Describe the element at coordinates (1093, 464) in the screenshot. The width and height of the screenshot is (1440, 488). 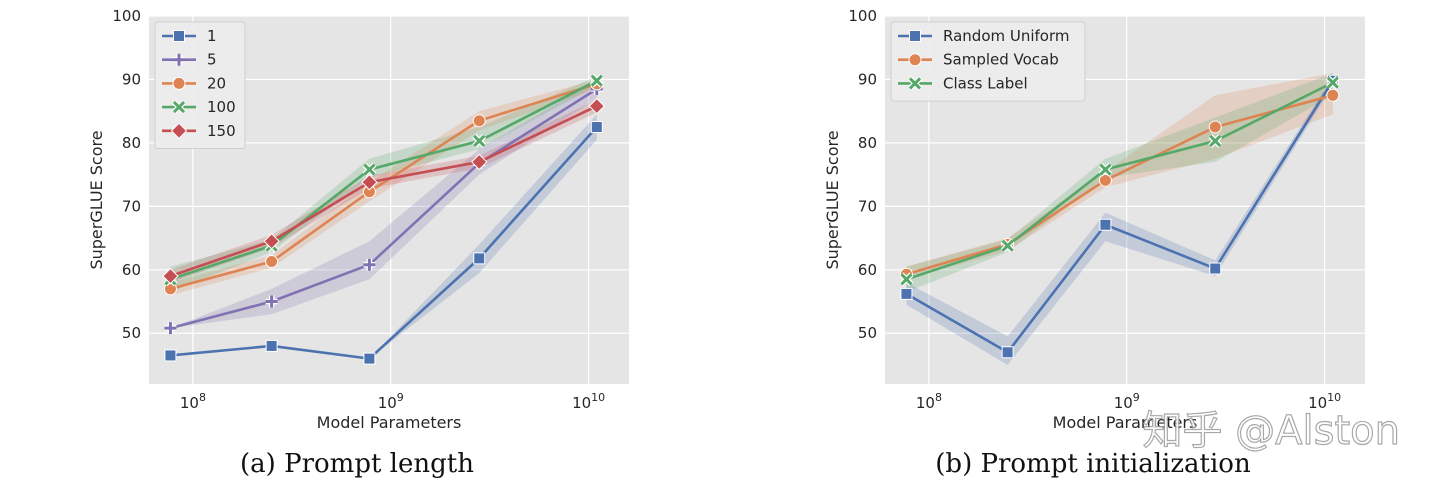
I see `caption-prompt-initialization: (b) Prompt initialization` at that location.